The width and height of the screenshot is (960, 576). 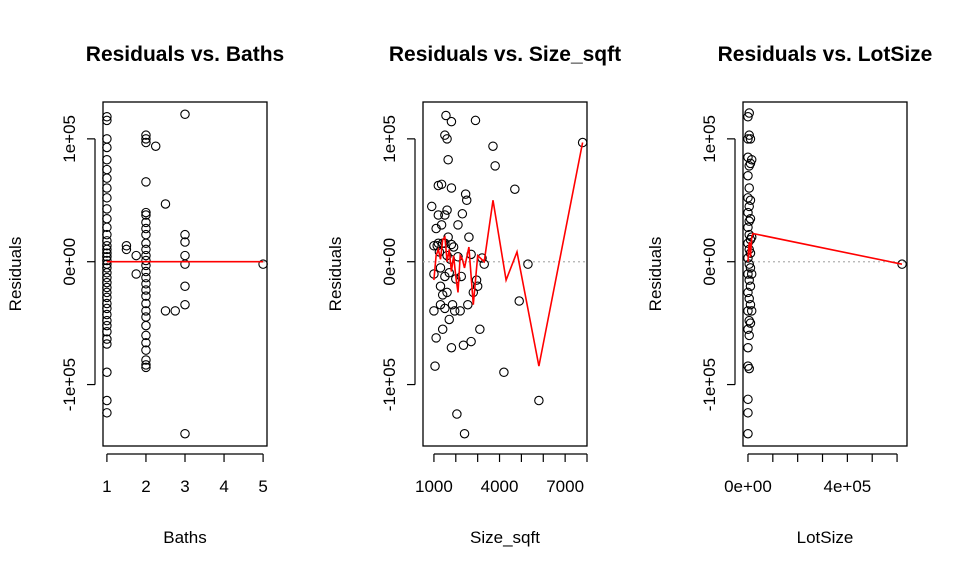 I want to click on chart-title: Residuals vs. LotSize, so click(x=825, y=54).